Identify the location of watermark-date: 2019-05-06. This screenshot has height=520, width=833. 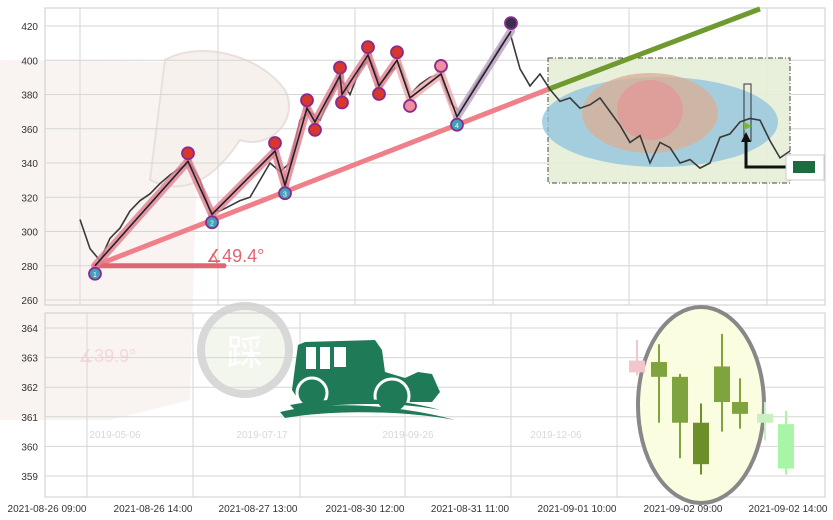
(115, 435).